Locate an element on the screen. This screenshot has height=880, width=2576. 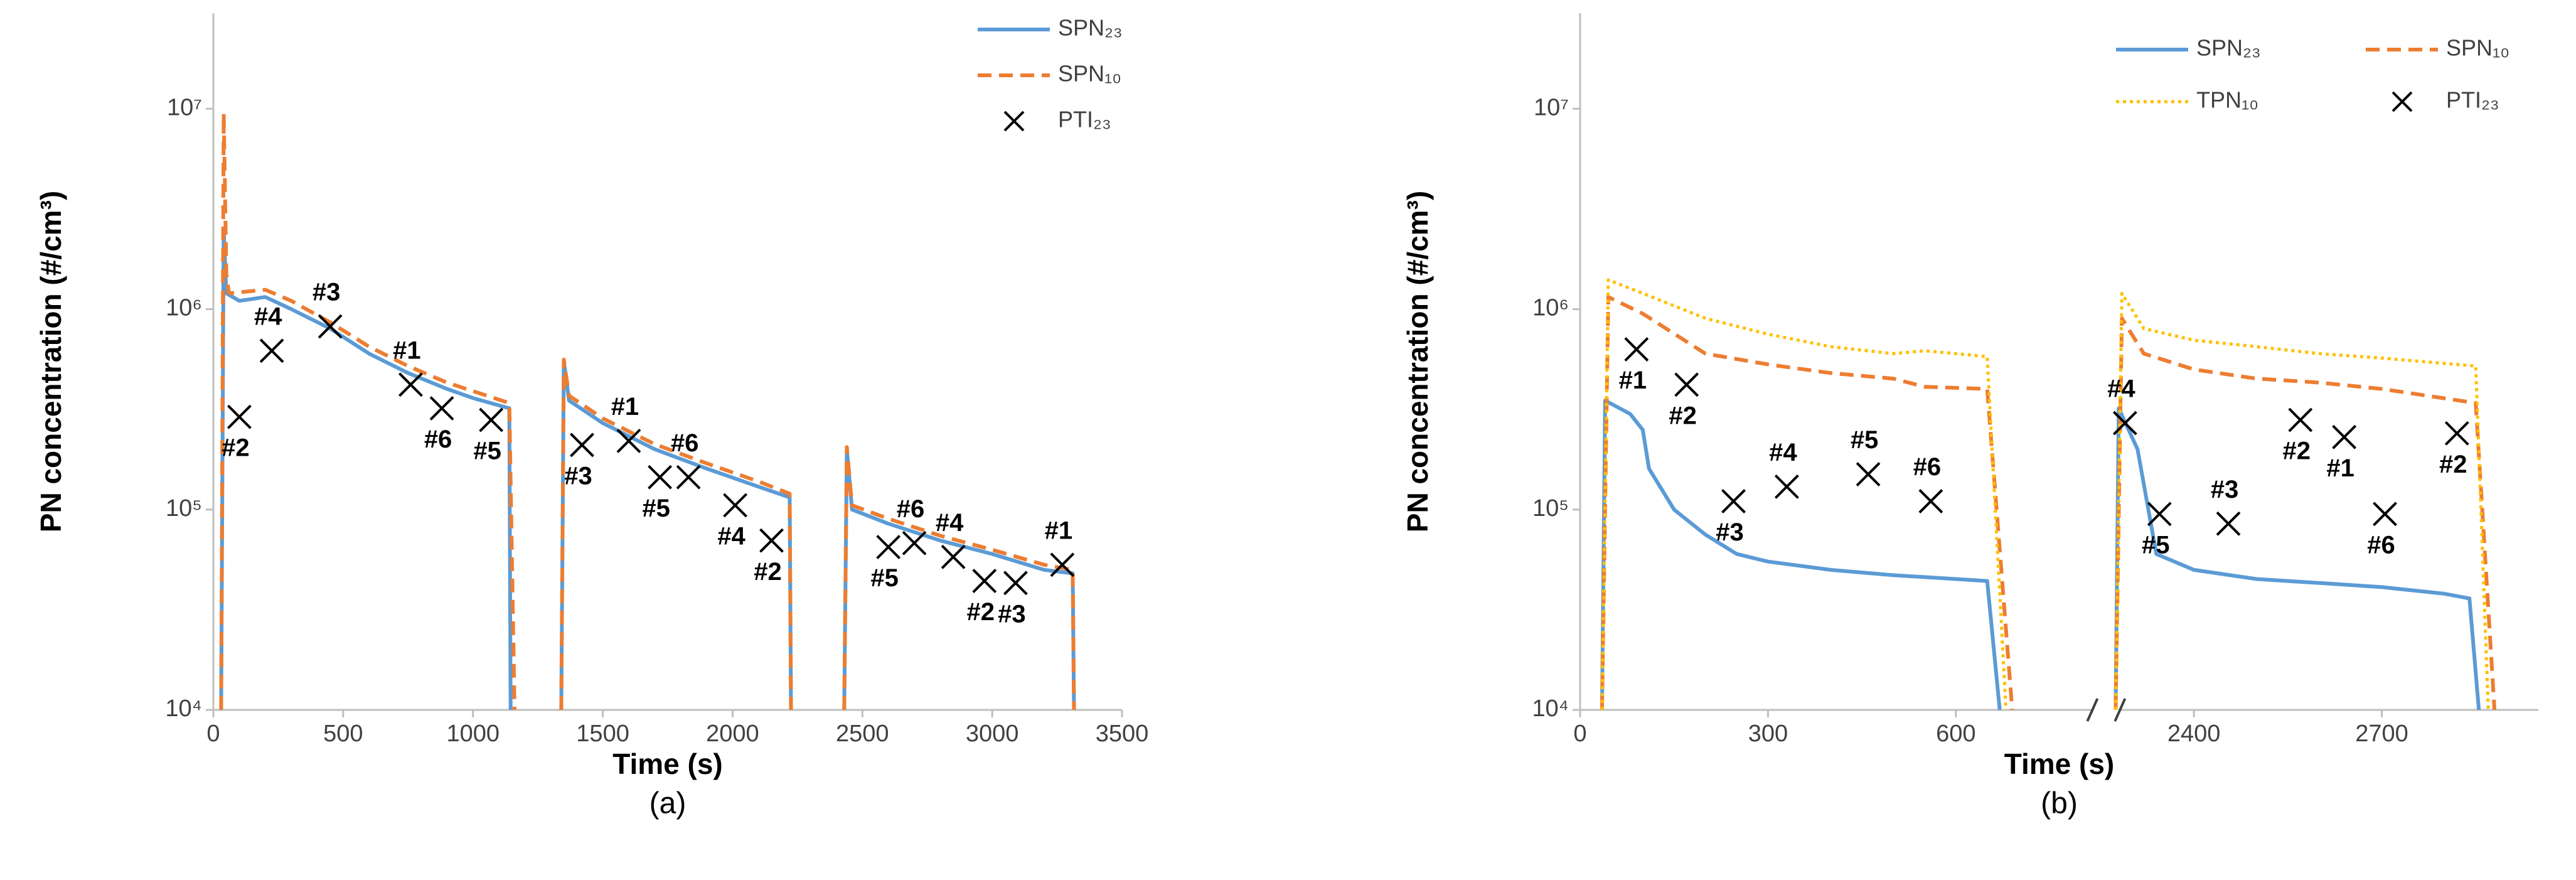
x-tick-label: 3500 is located at coordinates (1122, 734).